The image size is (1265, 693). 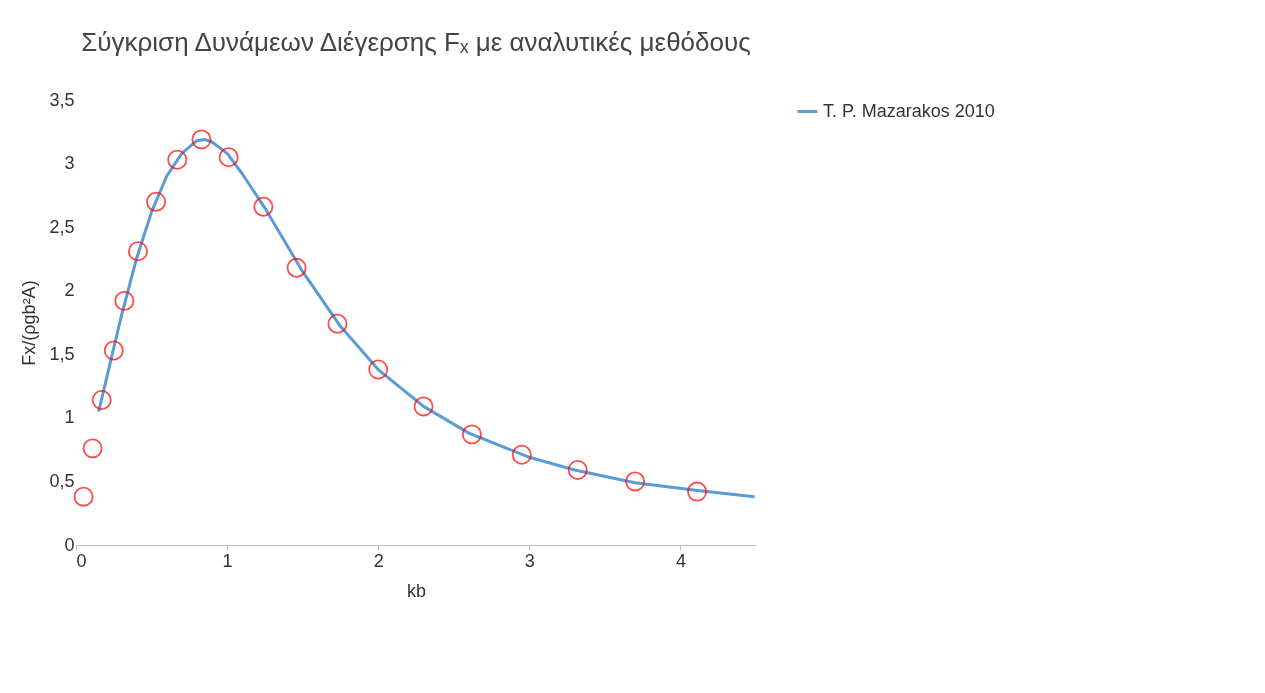 I want to click on y-tick-label: 3,5, so click(x=62, y=99).